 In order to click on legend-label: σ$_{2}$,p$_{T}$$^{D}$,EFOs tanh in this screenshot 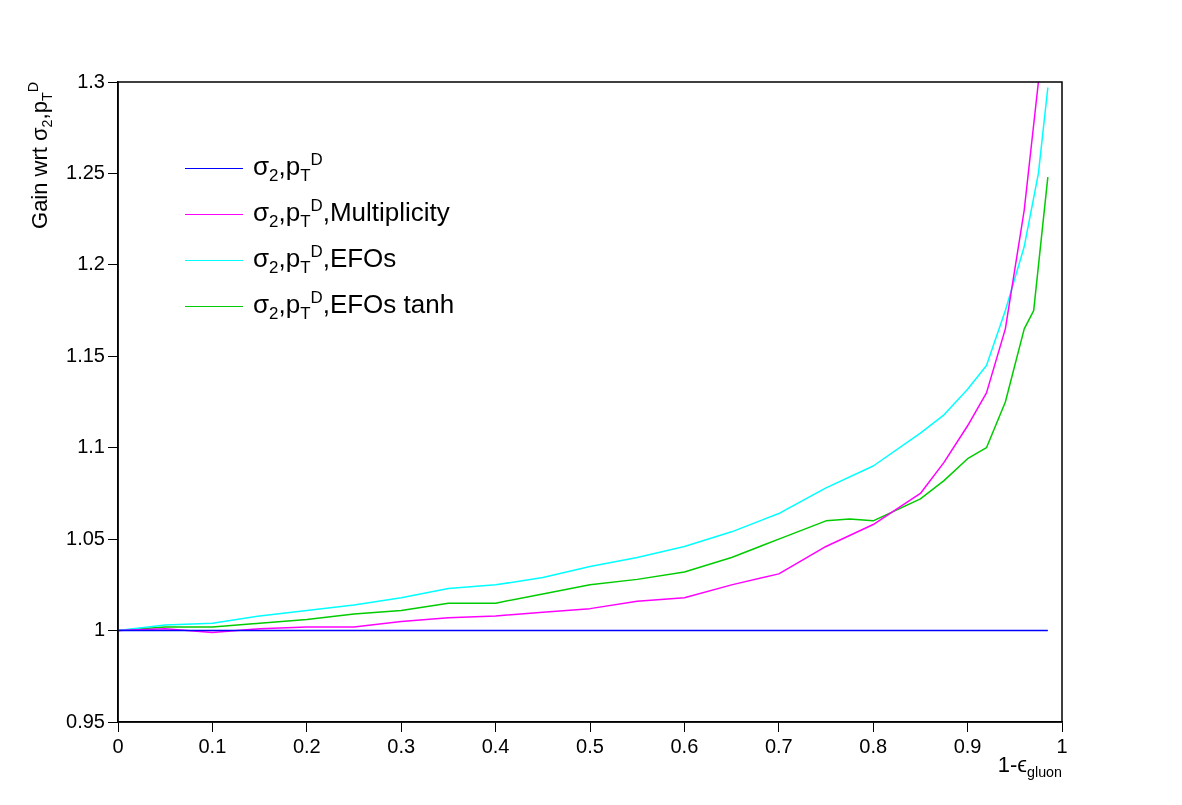, I will do `click(354, 306)`.